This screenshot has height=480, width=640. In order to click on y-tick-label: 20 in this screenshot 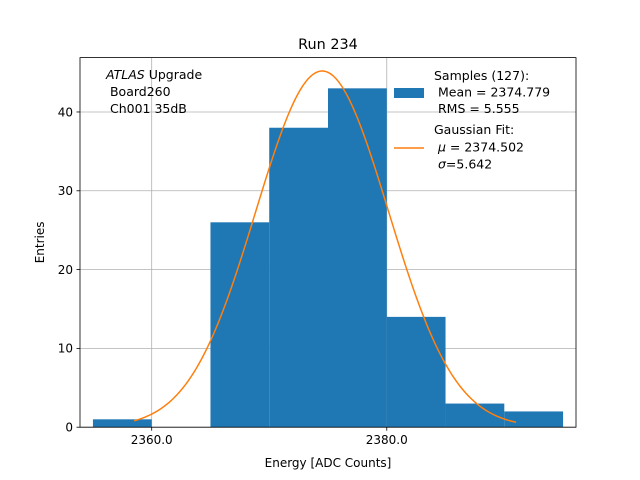, I will do `click(65, 270)`.